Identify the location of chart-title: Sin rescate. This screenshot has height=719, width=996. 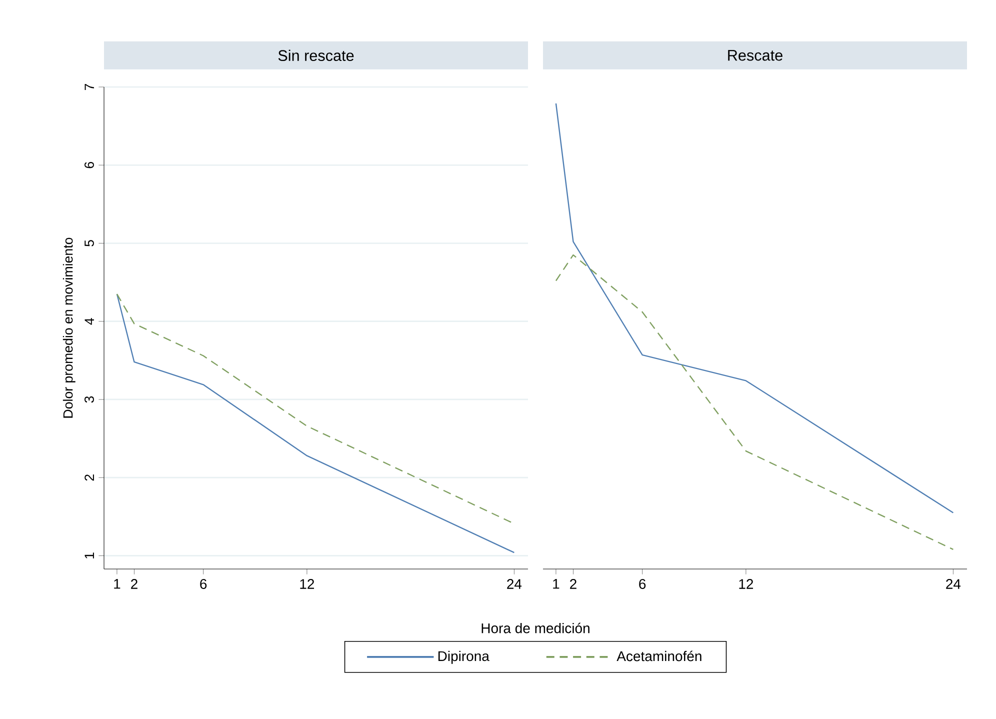
(316, 56).